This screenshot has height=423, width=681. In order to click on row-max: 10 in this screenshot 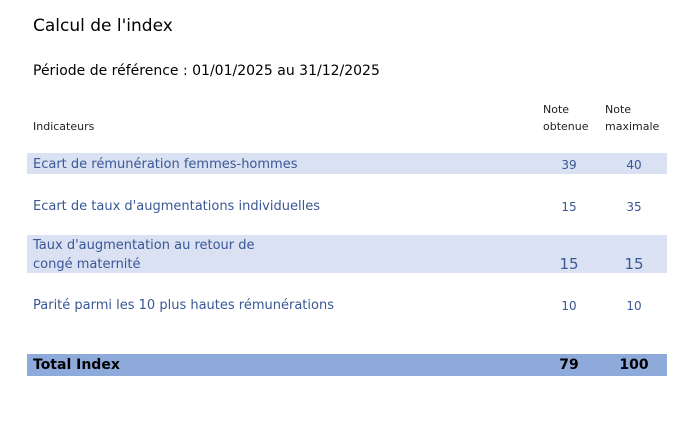, I will do `click(634, 306)`.